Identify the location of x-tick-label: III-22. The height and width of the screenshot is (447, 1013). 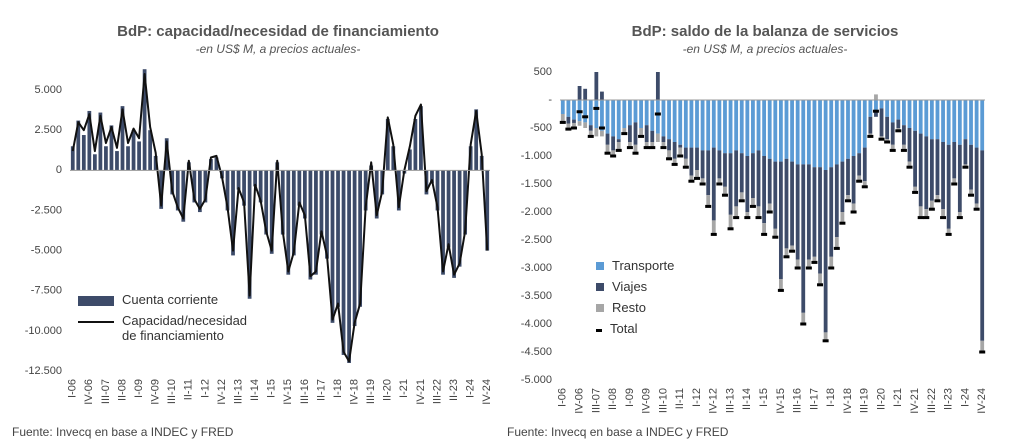
(932, 400).